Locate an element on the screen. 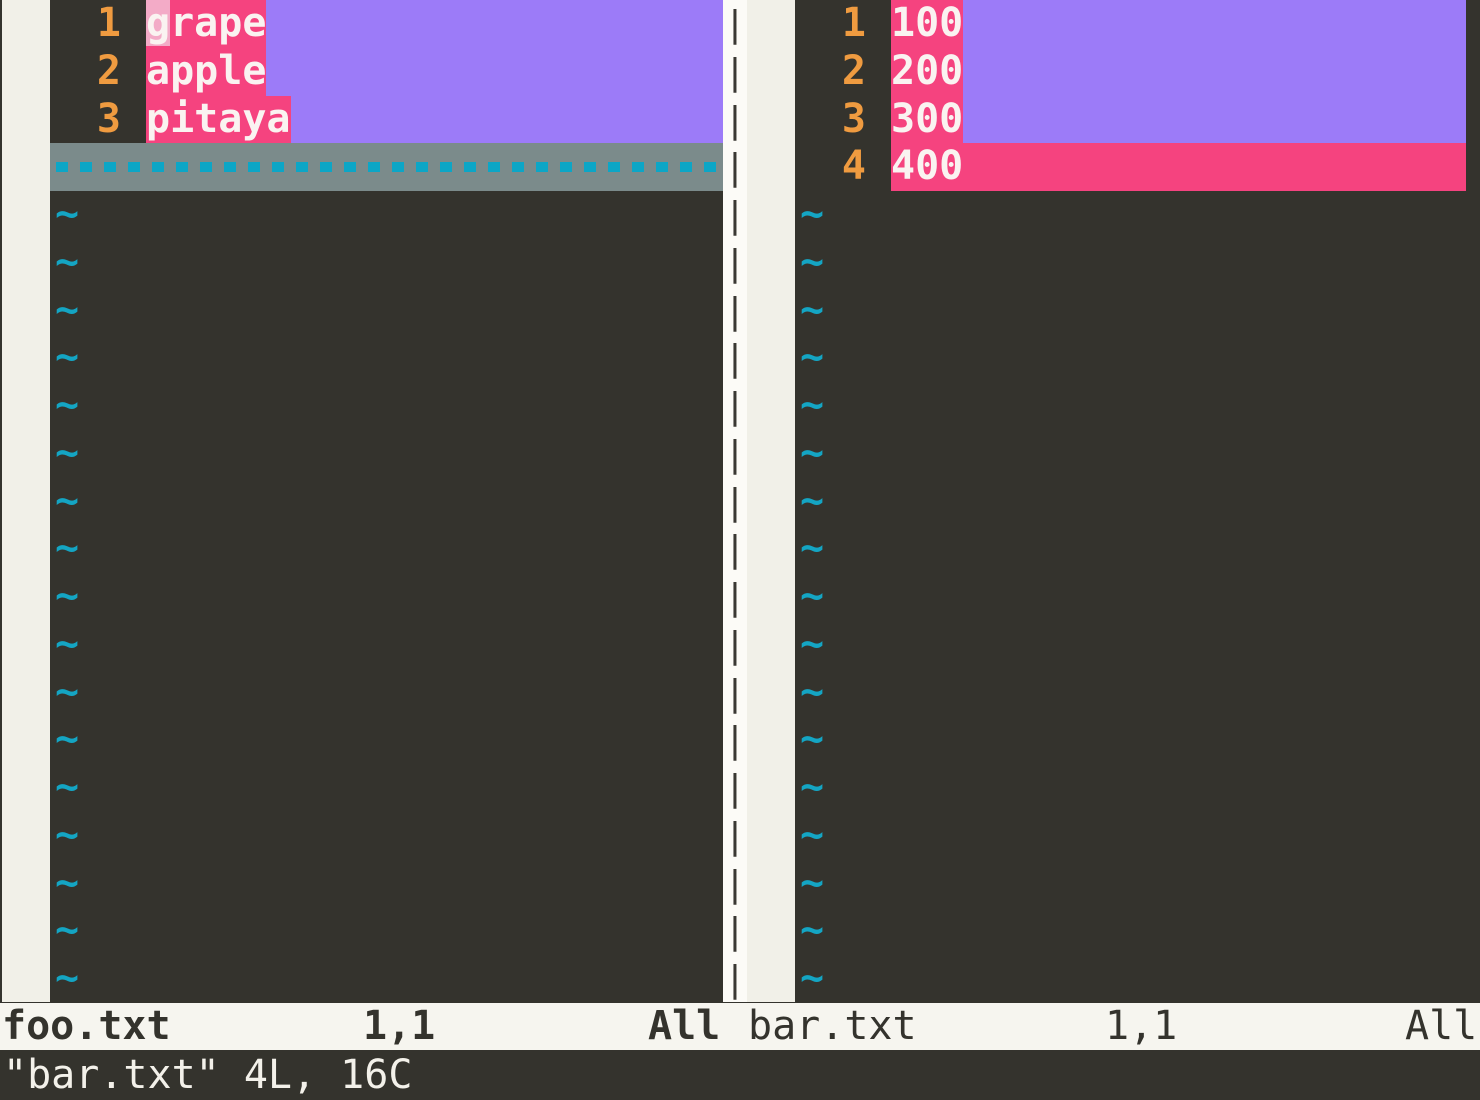  buffer-line: 3 pitaya is located at coordinates (386, 119).